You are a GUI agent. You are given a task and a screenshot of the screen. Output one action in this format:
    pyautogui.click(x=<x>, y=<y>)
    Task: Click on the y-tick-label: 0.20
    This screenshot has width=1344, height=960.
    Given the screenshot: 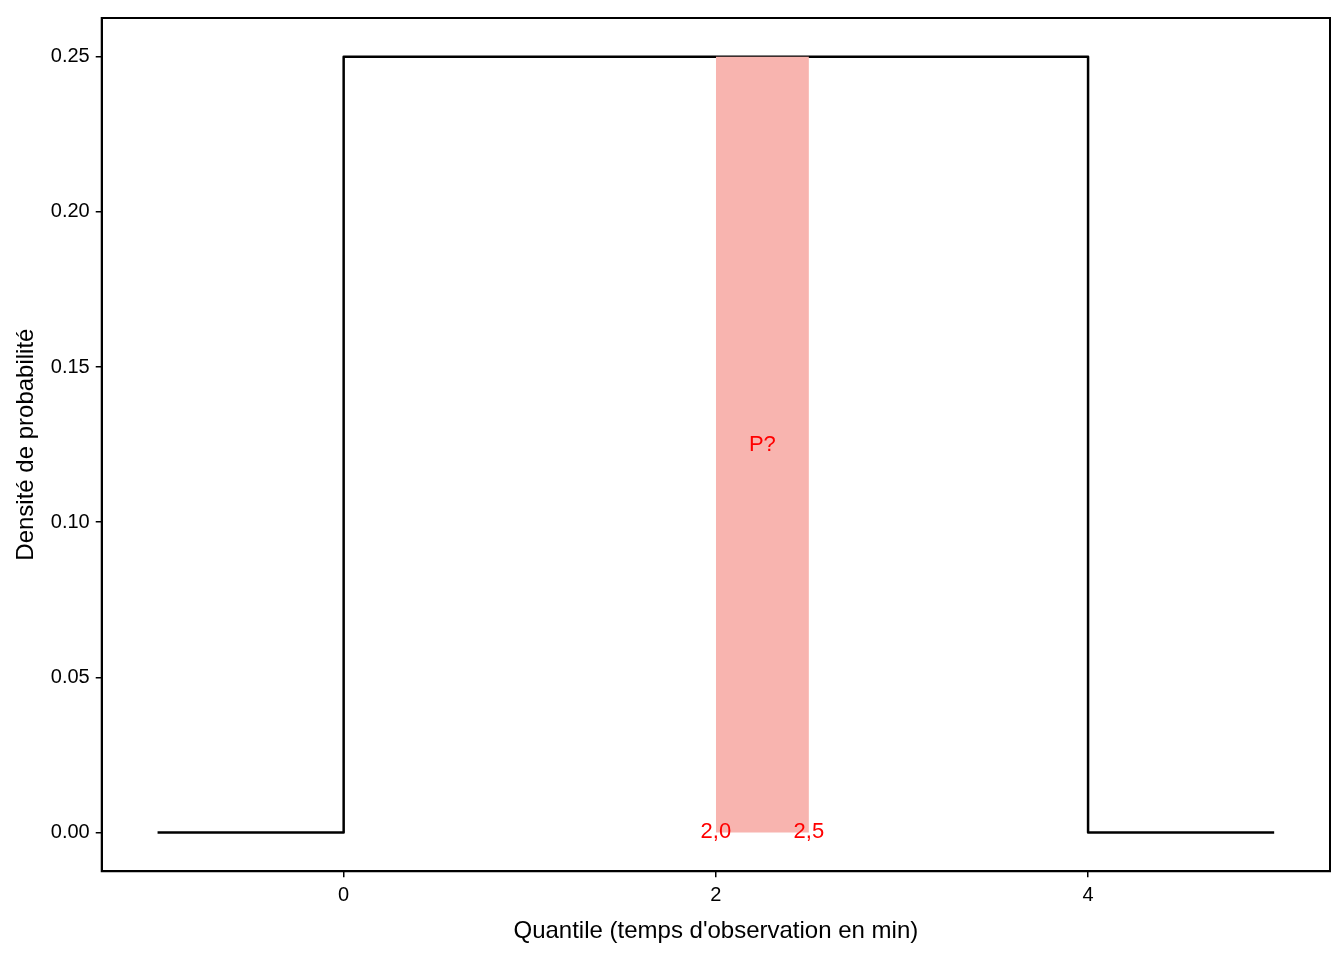 What is the action you would take?
    pyautogui.click(x=70, y=210)
    